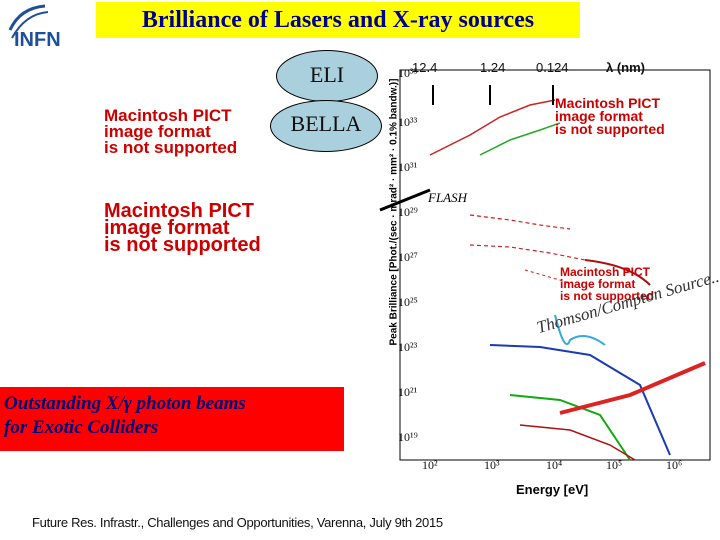 Image resolution: width=720 pixels, height=540 pixels. What do you see at coordinates (580, 330) in the screenshot?
I see `wiggler-curve` at bounding box center [580, 330].